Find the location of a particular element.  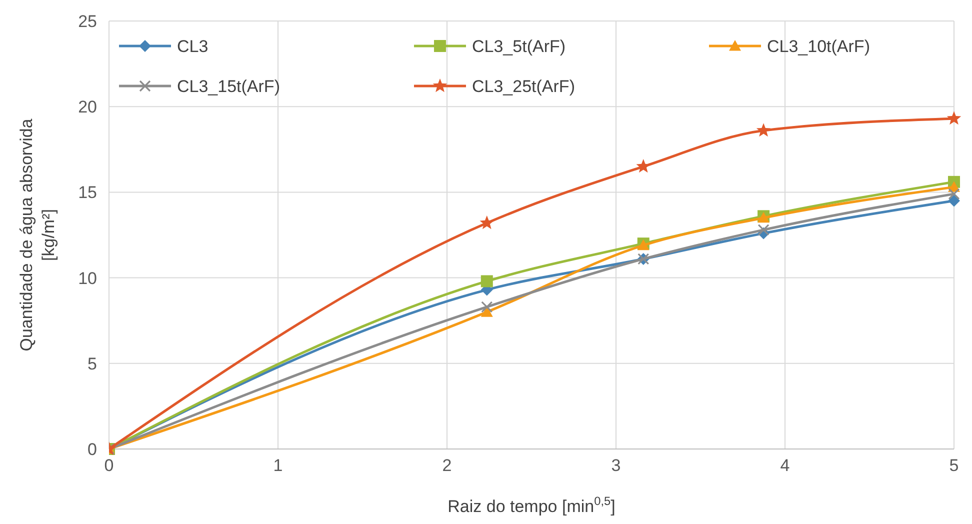

legend-label: CL3_10t(ArF) is located at coordinates (818, 46).